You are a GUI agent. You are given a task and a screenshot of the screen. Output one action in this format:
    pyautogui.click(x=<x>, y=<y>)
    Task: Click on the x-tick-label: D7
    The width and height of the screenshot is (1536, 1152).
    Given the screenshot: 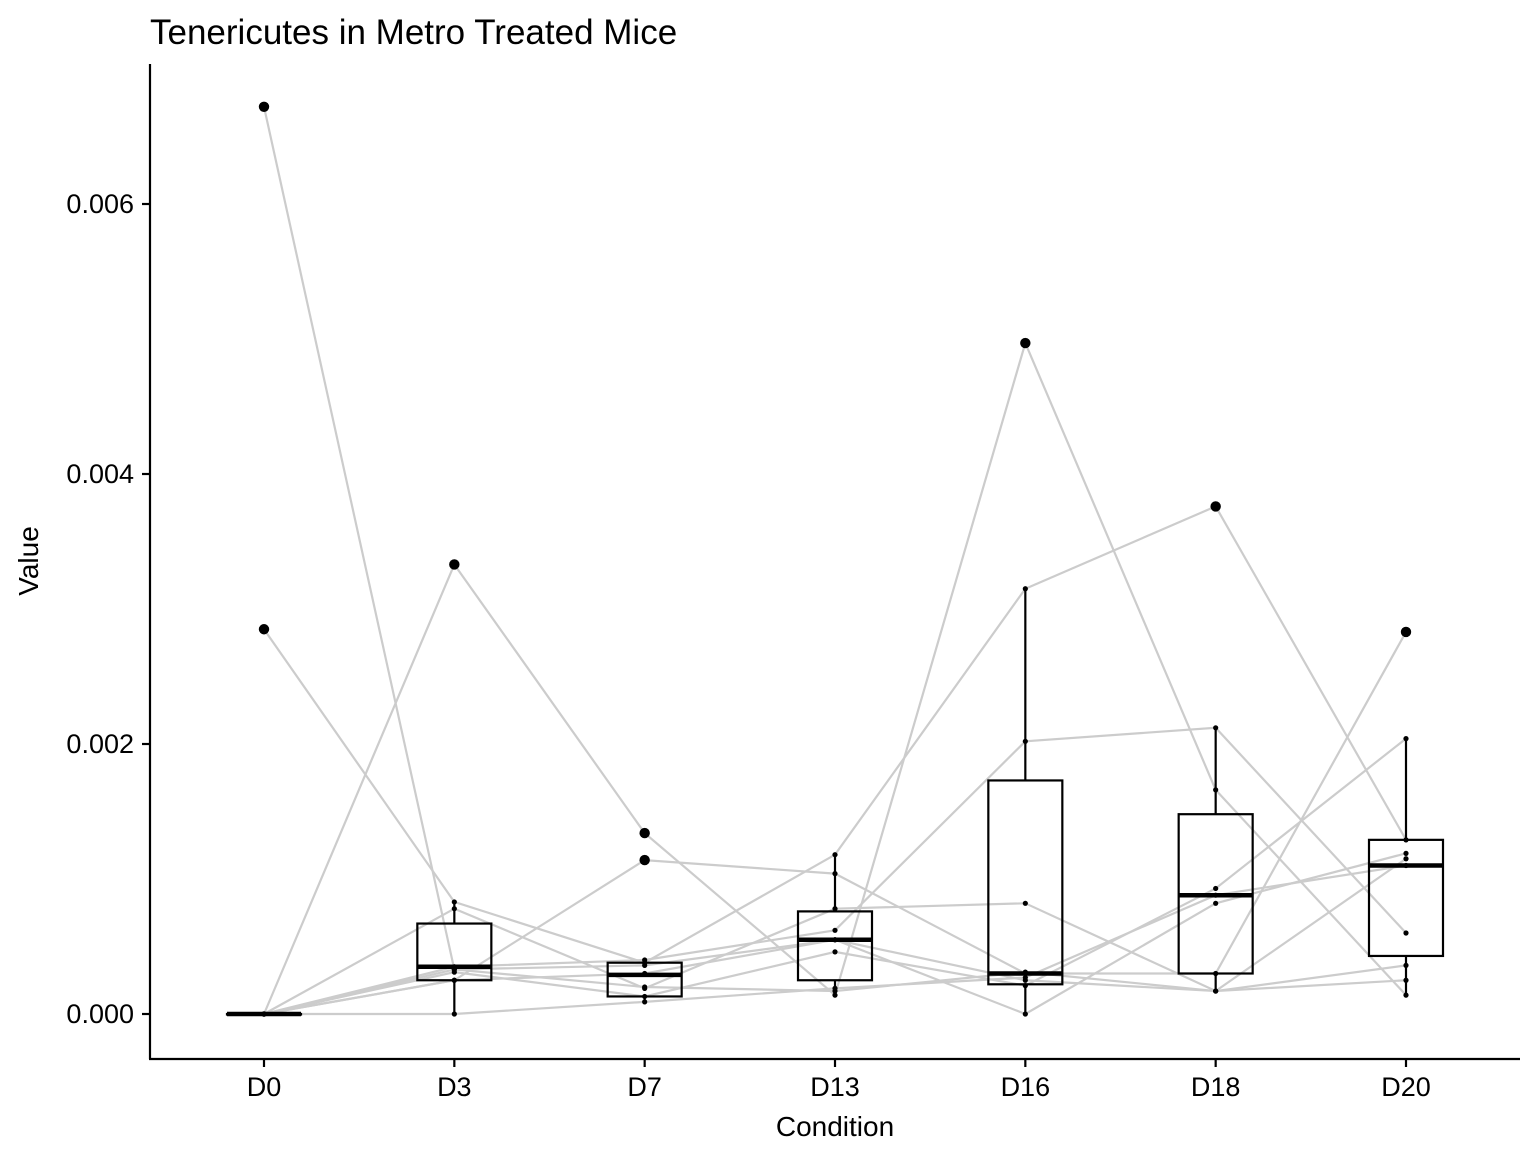 What is the action you would take?
    pyautogui.click(x=644, y=1087)
    